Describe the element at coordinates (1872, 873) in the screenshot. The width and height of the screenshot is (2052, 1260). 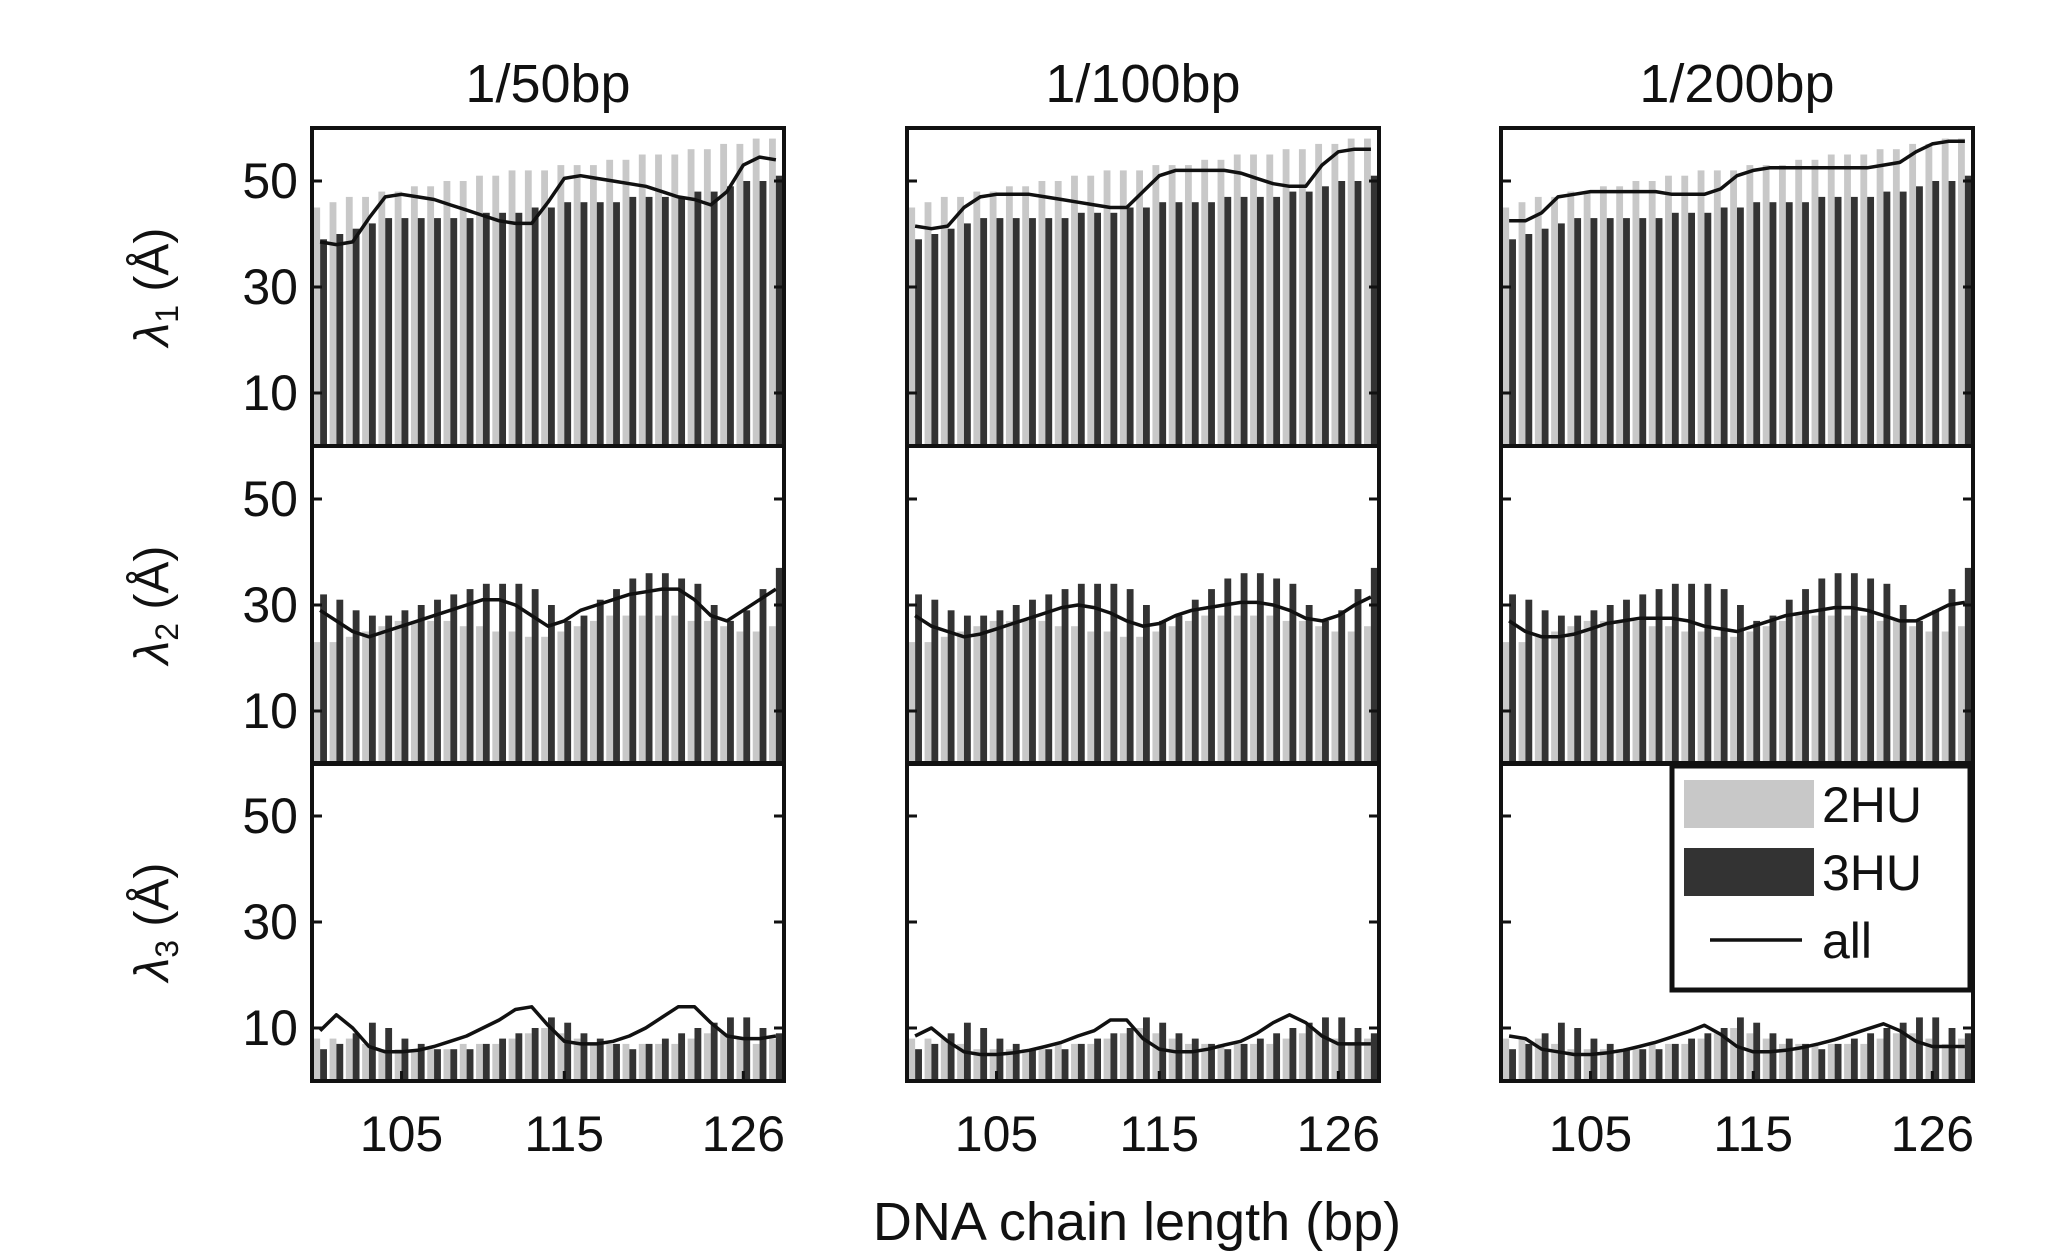
I see `legend-label: 3HU` at that location.